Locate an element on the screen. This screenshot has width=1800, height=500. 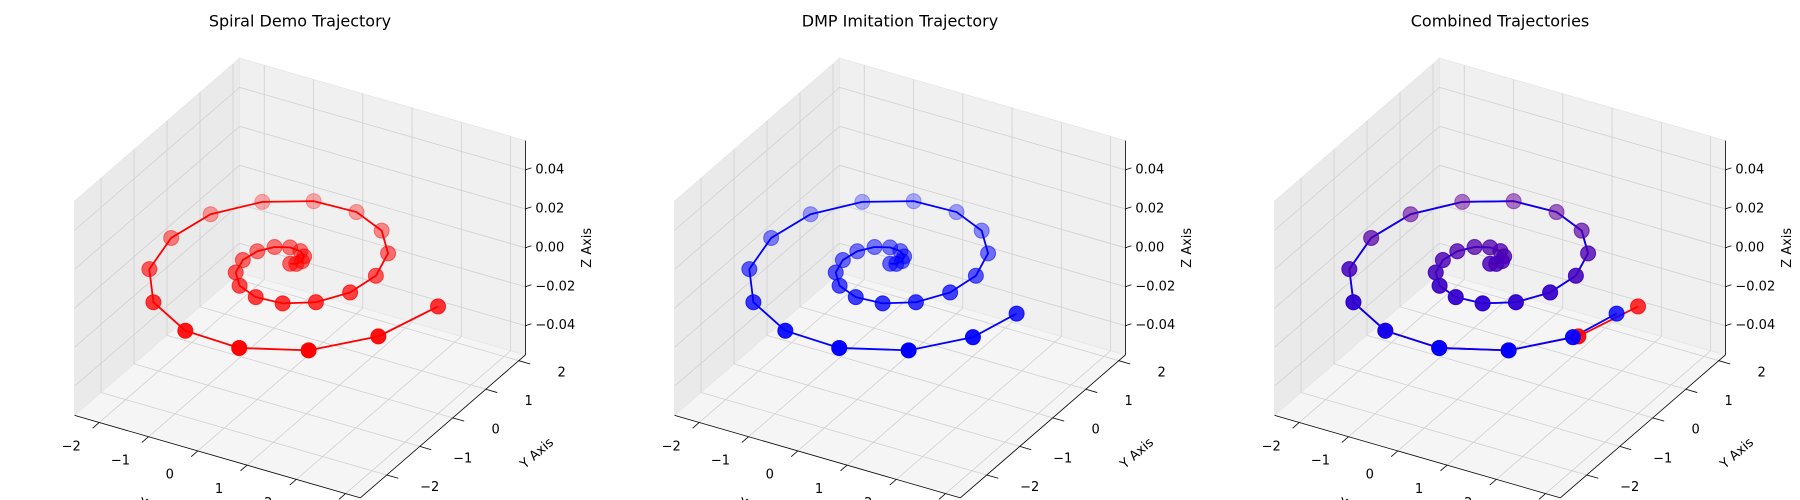
z-tick-label: −0.04 is located at coordinates (1155, 325).